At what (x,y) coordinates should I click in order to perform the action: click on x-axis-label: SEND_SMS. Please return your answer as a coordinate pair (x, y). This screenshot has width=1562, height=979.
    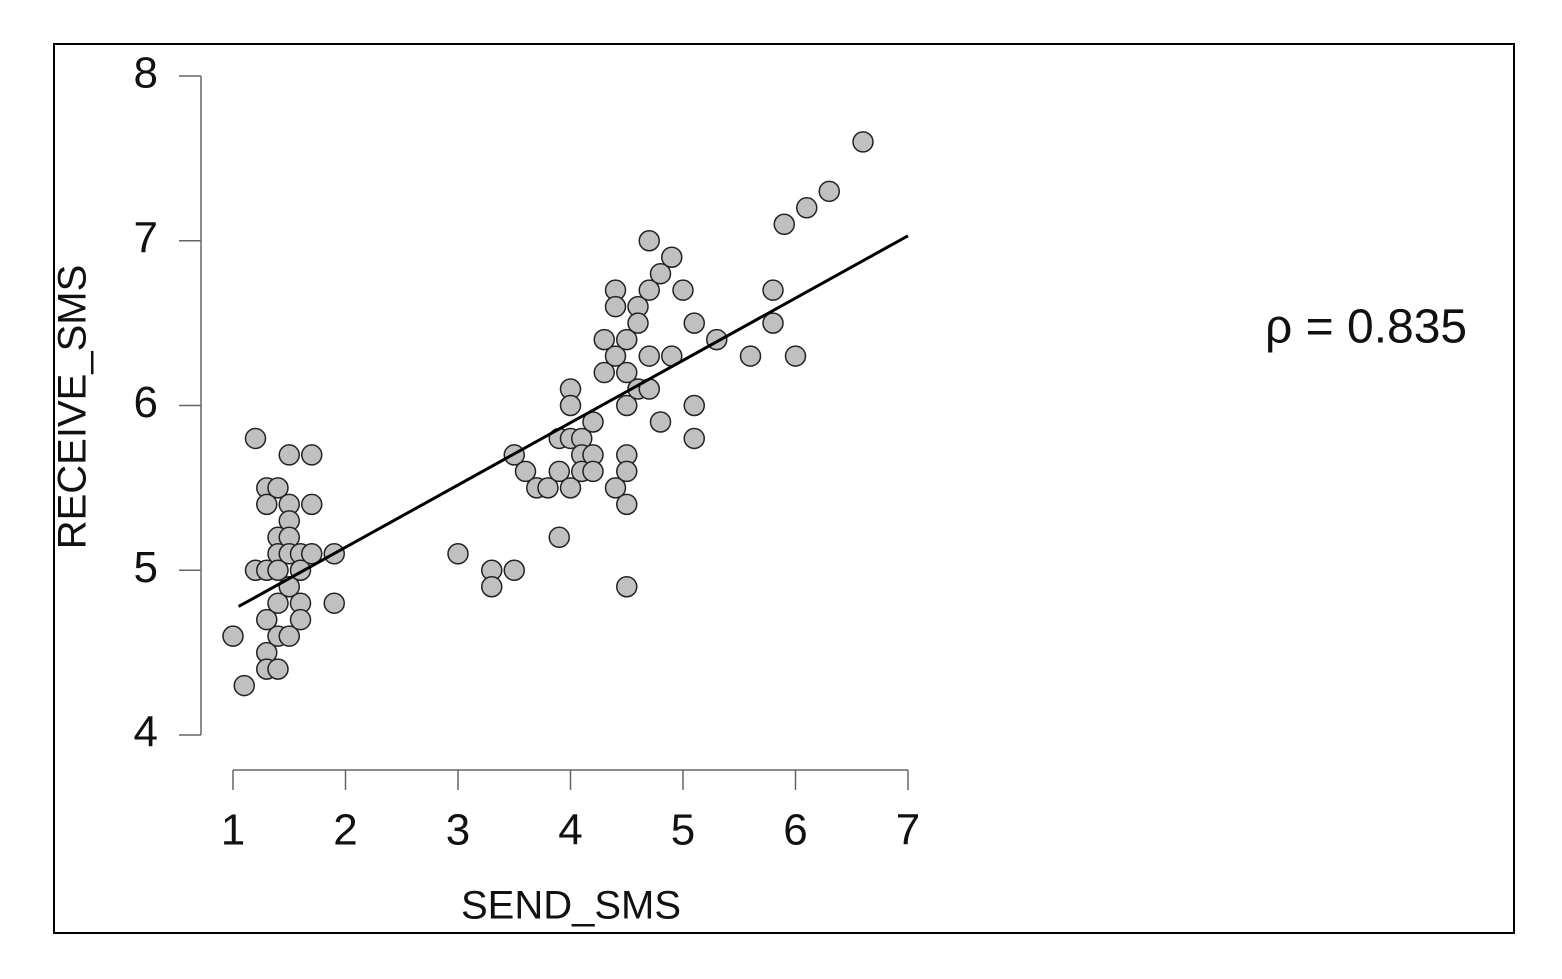
    Looking at the image, I should click on (571, 906).